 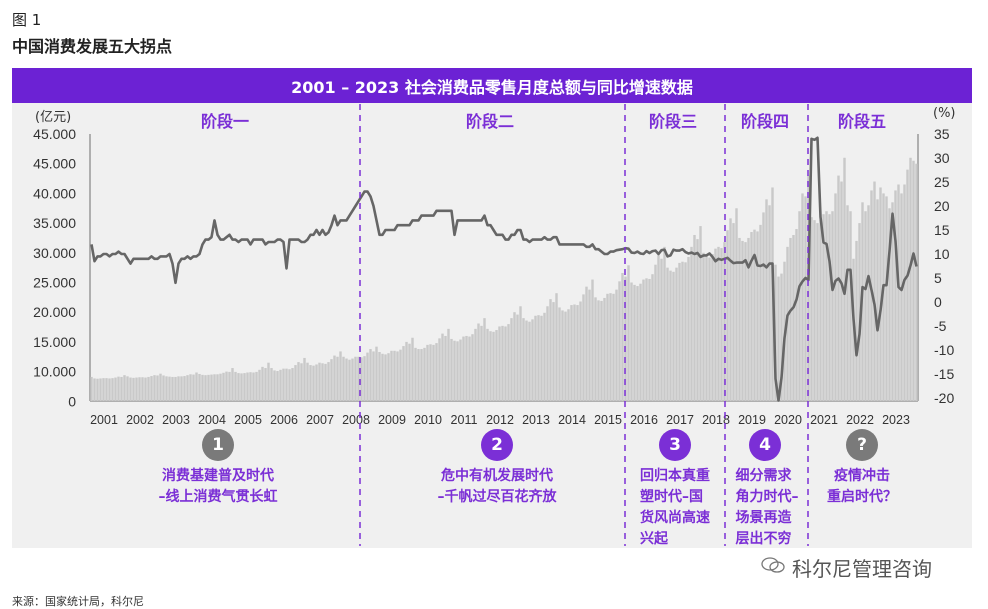 What do you see at coordinates (248, 420) in the screenshot?
I see `x-tick-label: 2005` at bounding box center [248, 420].